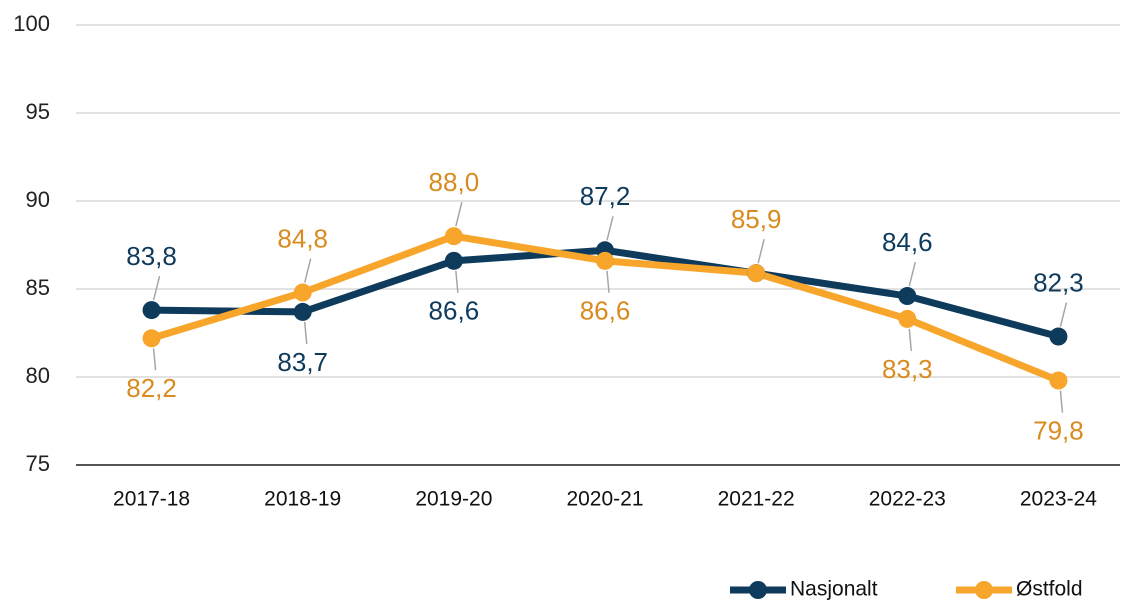 The height and width of the screenshot is (603, 1131). Describe the element at coordinates (302, 238) in the screenshot. I see `data-label: 84,8` at that location.